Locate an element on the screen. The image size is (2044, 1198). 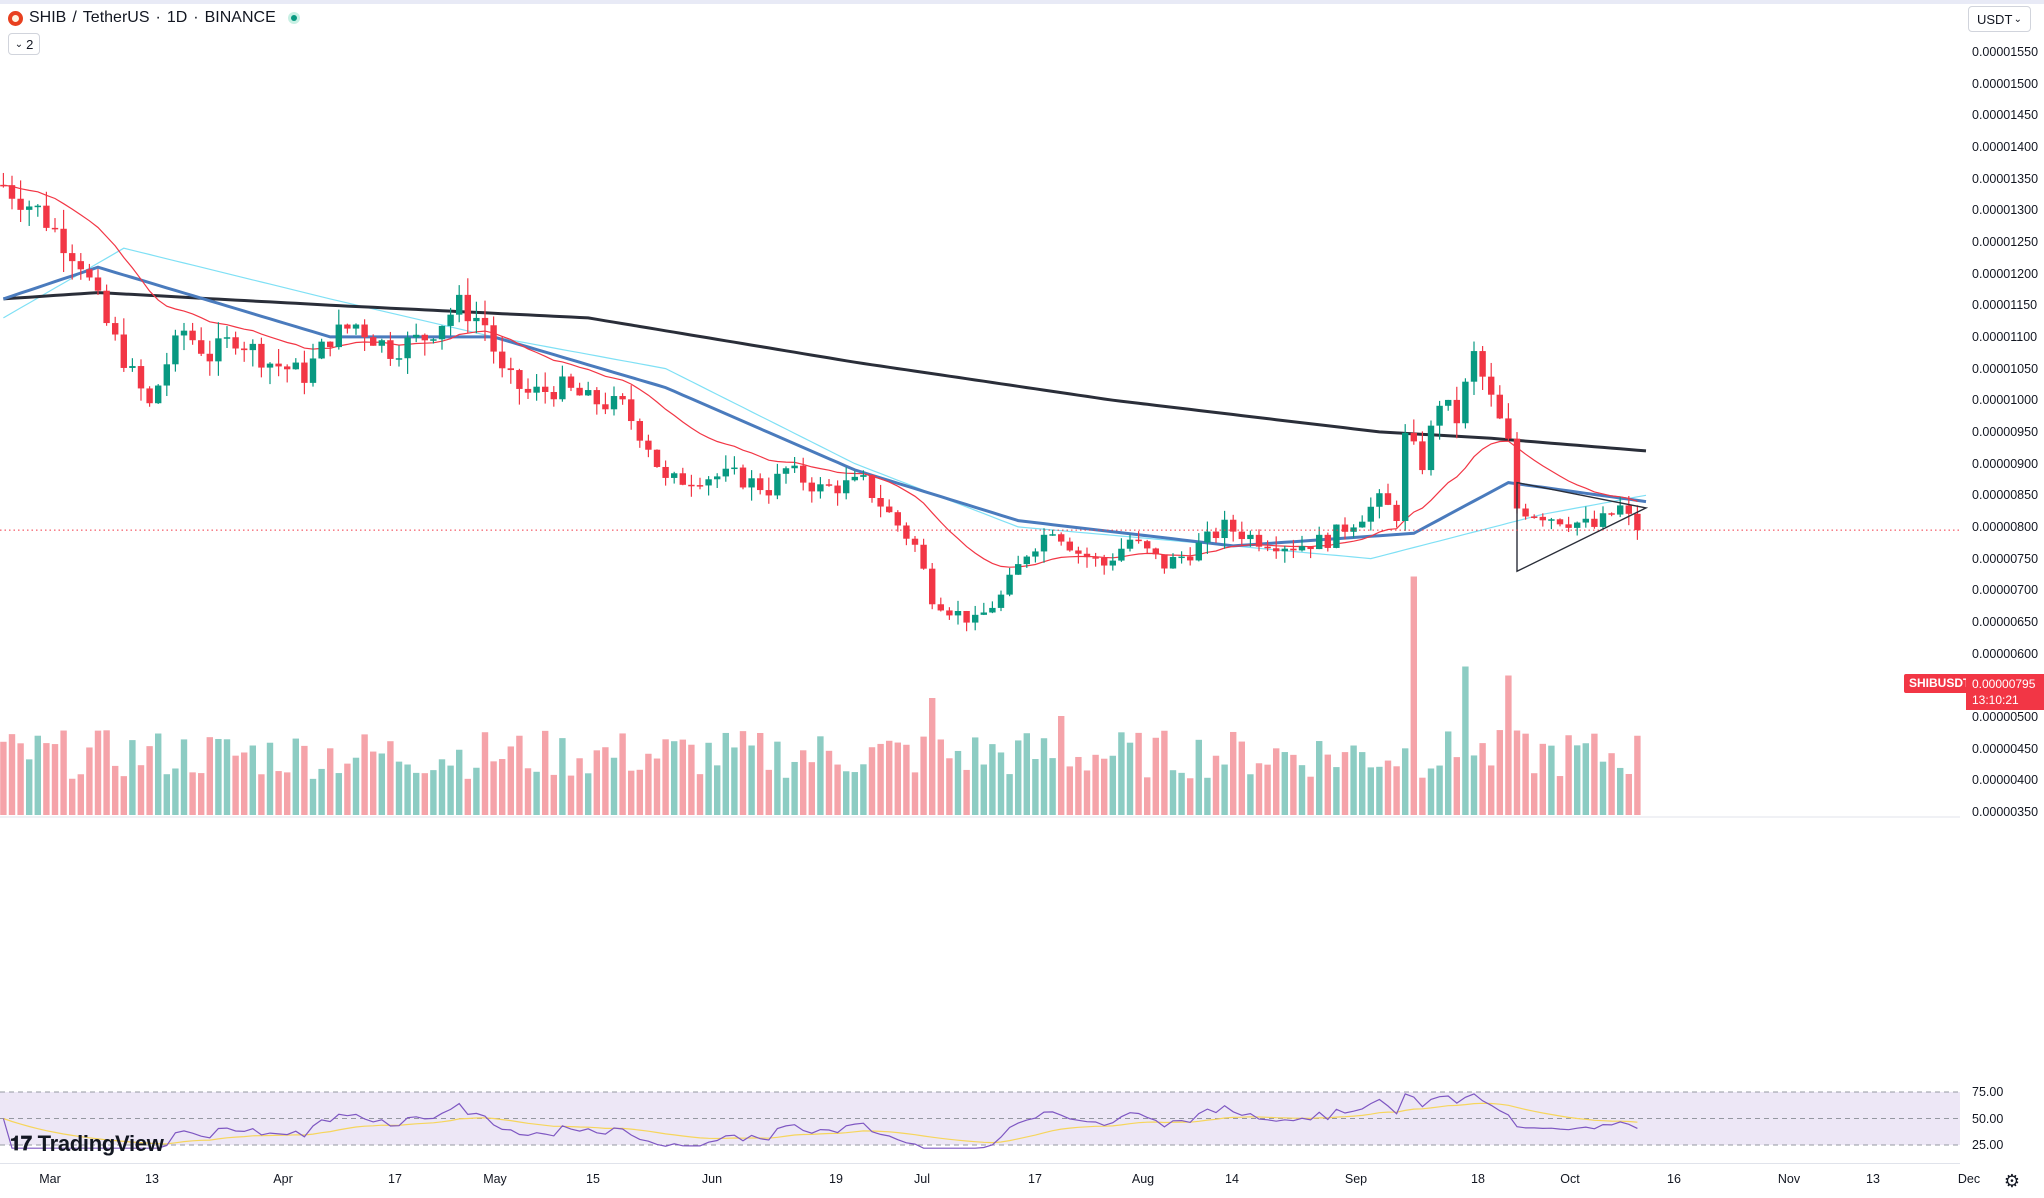
symbol-name: SHIB is located at coordinates (48, 17).